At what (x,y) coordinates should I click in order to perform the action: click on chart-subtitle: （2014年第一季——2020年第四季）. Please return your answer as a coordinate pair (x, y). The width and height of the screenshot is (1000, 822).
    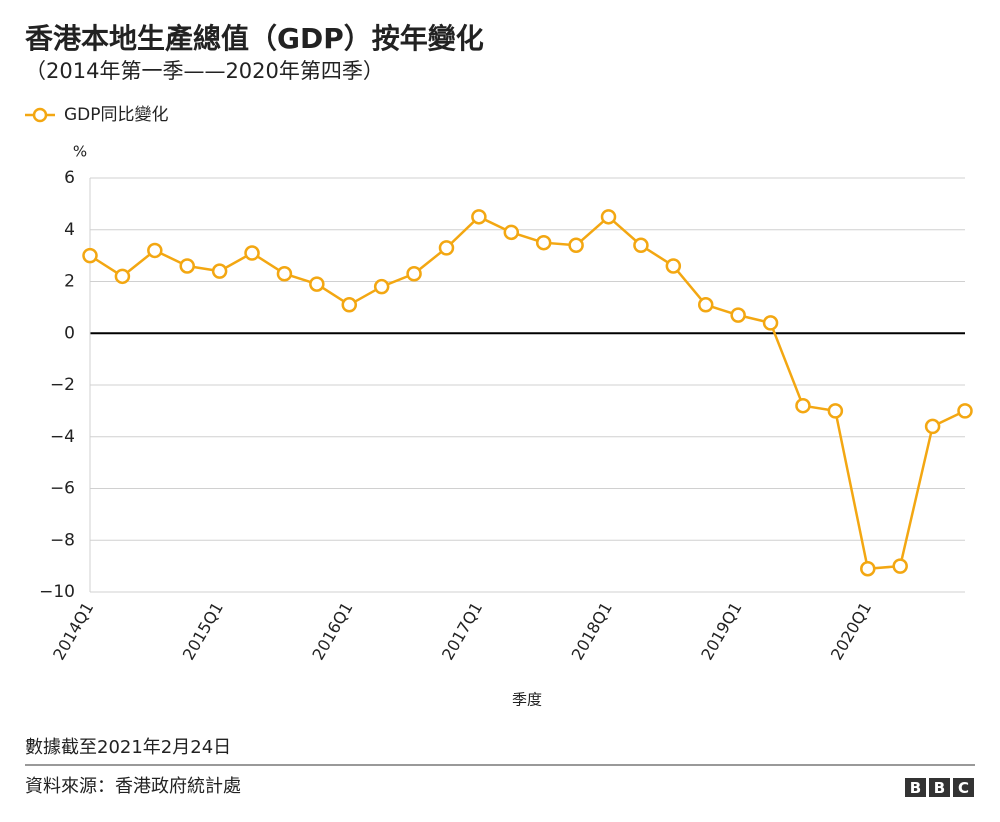
    Looking at the image, I should click on (204, 71).